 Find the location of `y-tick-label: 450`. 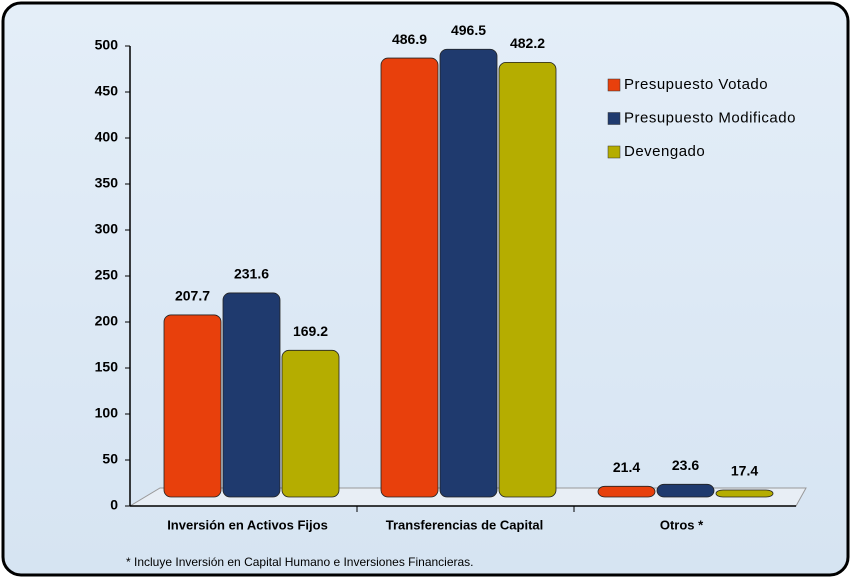

y-tick-label: 450 is located at coordinates (107, 91).